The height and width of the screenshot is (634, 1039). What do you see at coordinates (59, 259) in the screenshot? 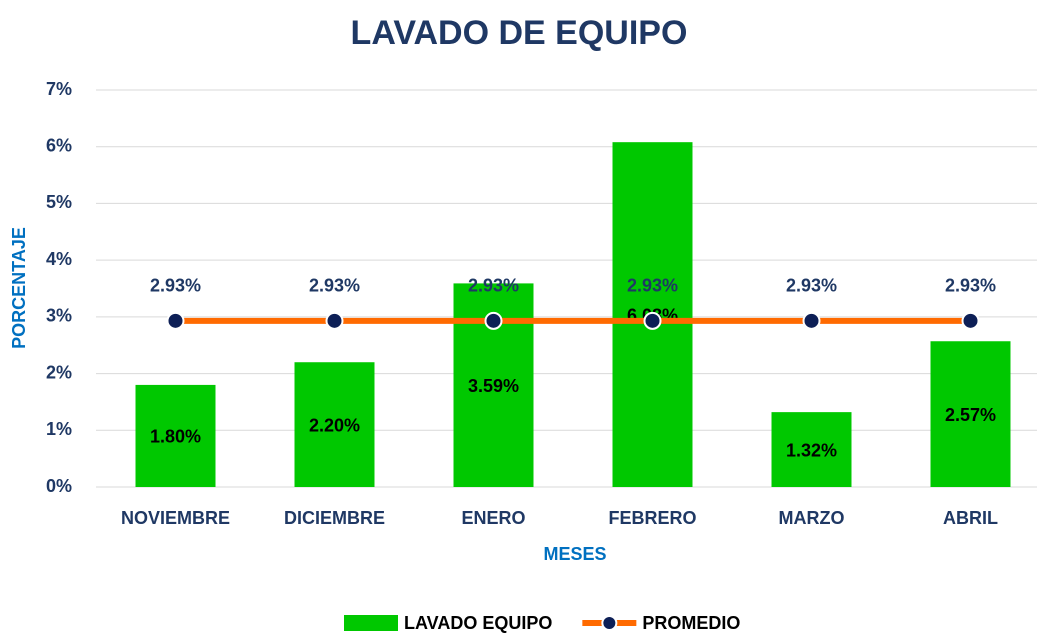
I see `y-tick-label: 4%` at bounding box center [59, 259].